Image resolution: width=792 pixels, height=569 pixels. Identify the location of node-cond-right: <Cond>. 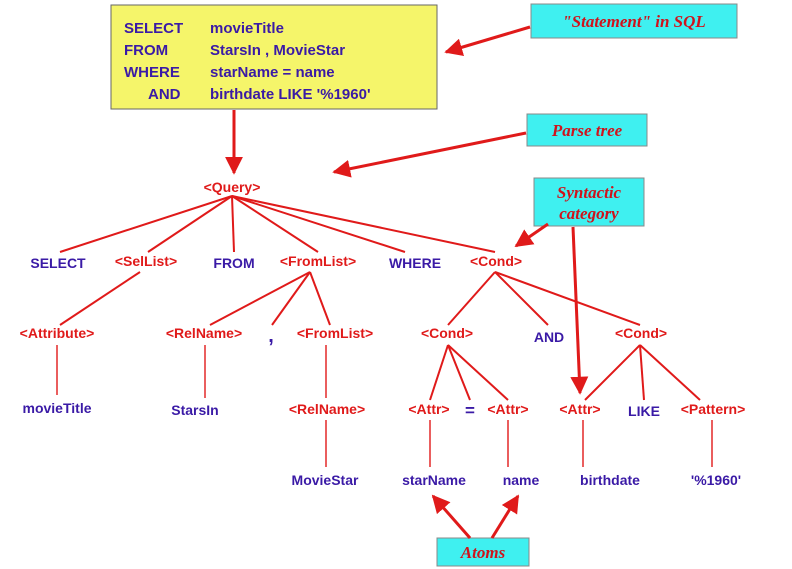
(641, 333).